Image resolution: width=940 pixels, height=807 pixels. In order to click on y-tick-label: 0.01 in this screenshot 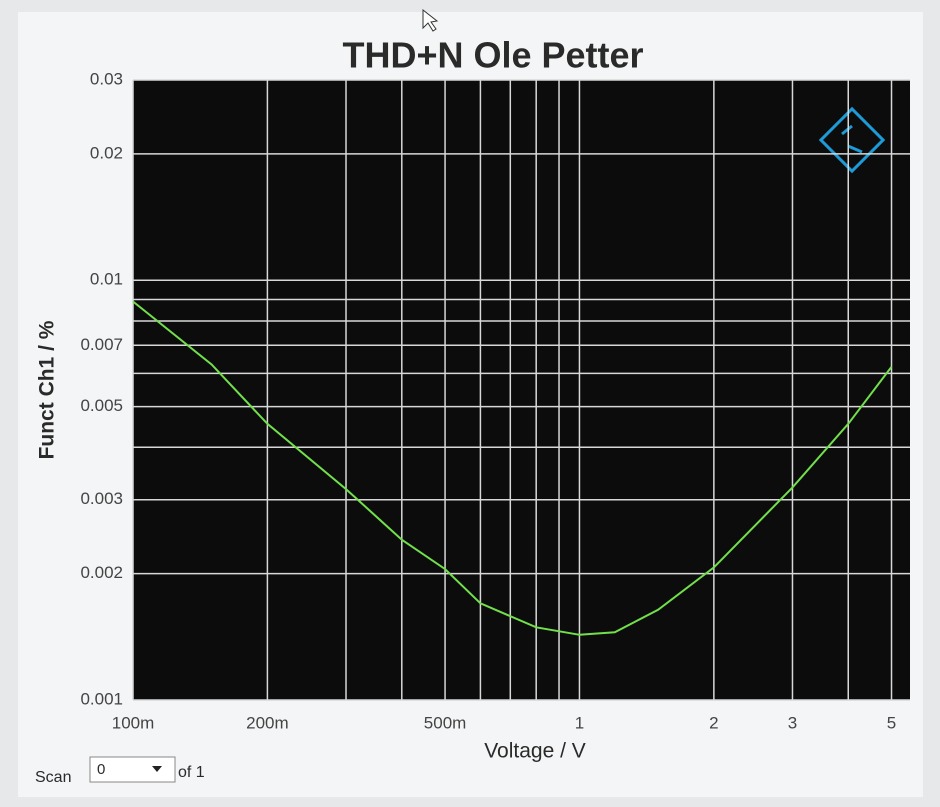, I will do `click(106, 279)`.